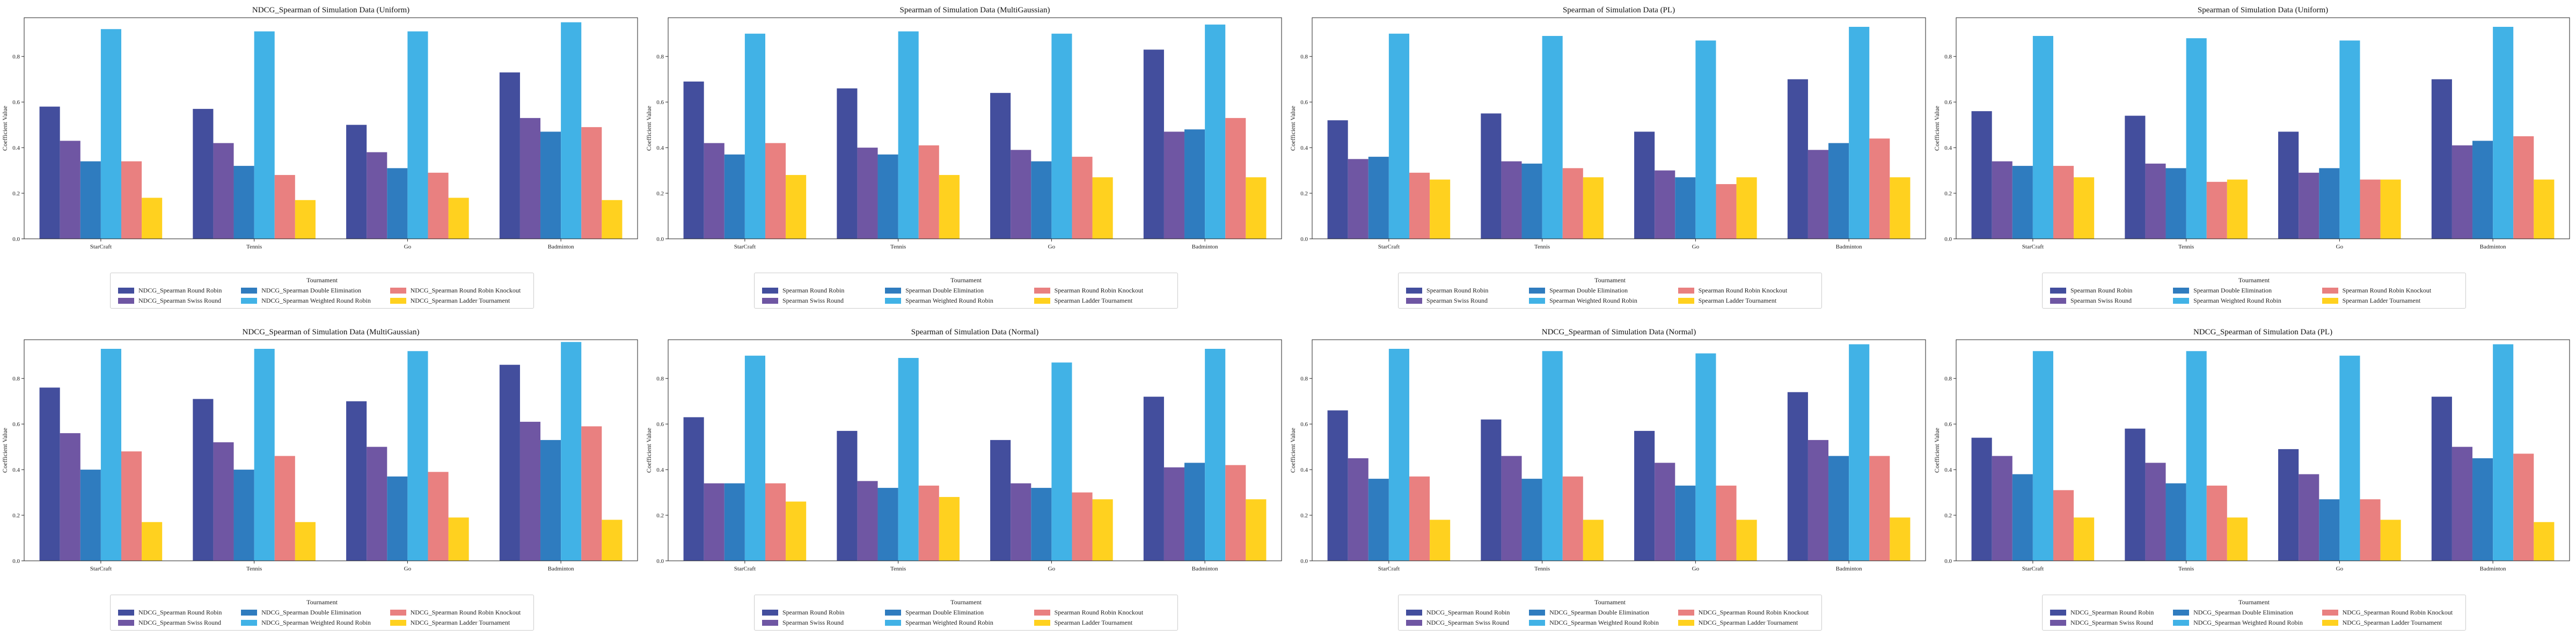 The width and height of the screenshot is (2576, 644). Describe the element at coordinates (1737, 300) in the screenshot. I see `legend-label: Spearman Ladder Tournament` at that location.